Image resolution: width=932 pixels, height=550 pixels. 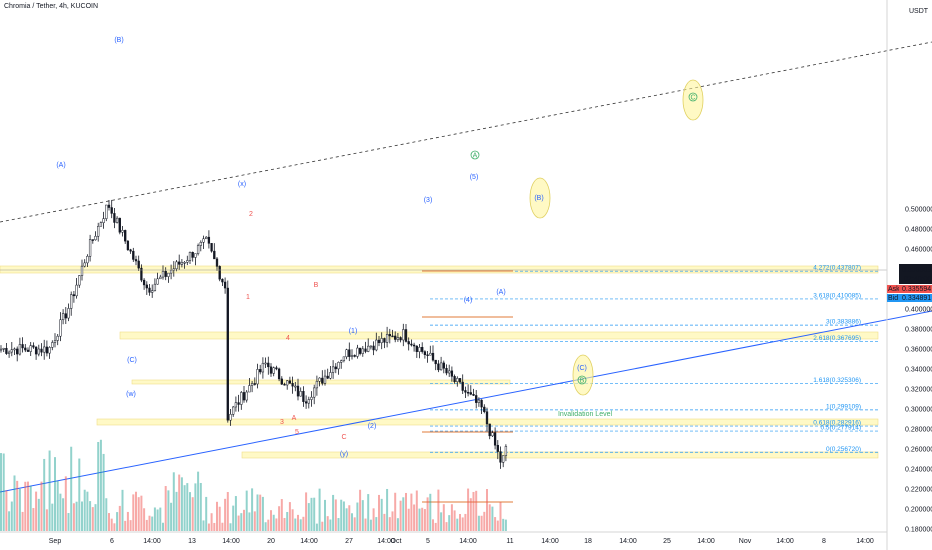 What do you see at coordinates (343, 437) in the screenshot?
I see `wave-label: C` at bounding box center [343, 437].